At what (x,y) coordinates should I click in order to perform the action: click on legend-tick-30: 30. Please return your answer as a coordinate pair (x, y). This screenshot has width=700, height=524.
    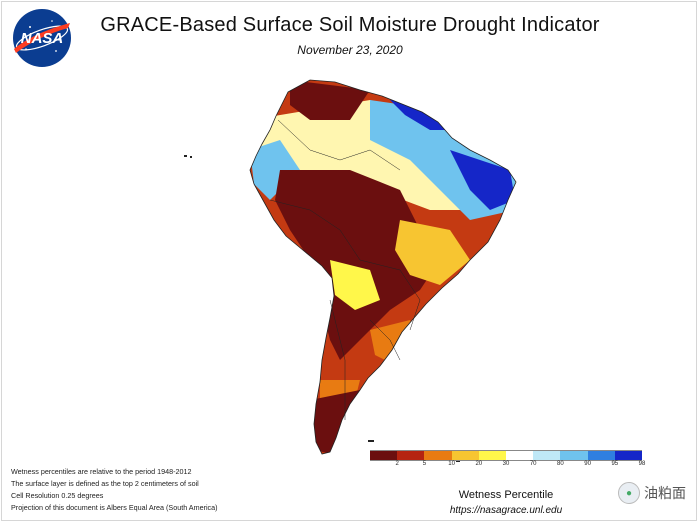
    Looking at the image, I should click on (506, 464).